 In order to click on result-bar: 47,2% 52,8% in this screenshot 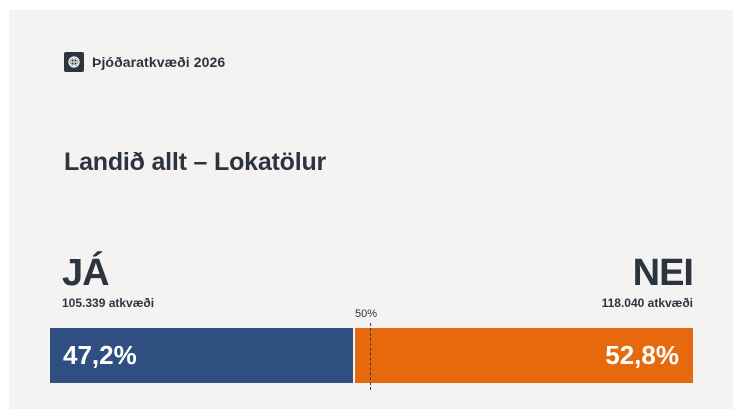, I will do `click(371, 355)`.